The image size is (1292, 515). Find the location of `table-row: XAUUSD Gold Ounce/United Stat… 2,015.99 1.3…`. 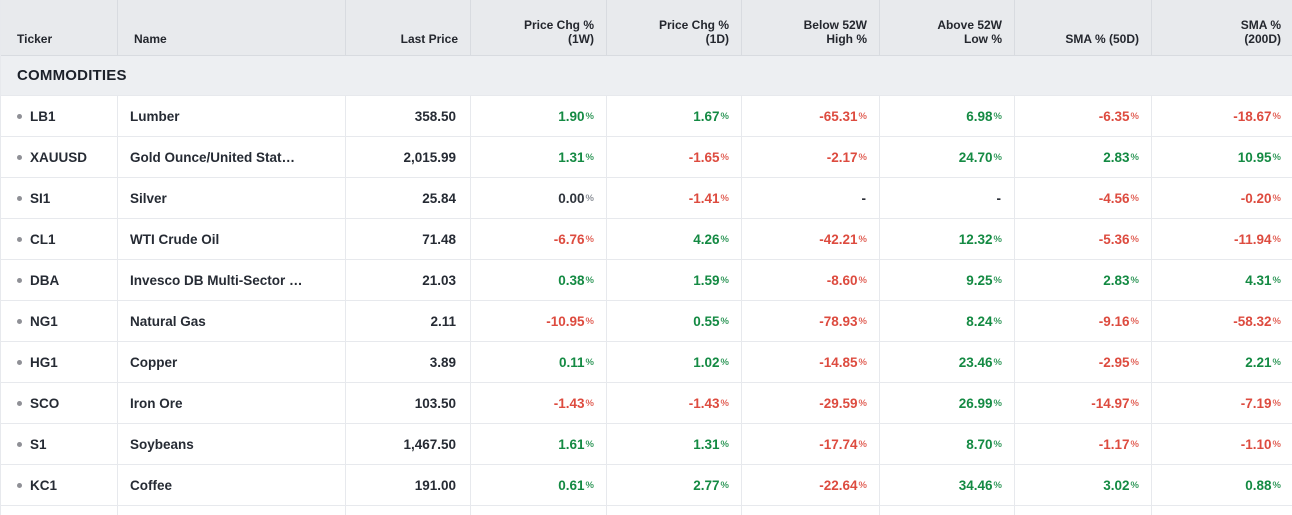

table-row: XAUUSD Gold Ounce/United Stat… 2,015.99 1.3… is located at coordinates (646, 157).